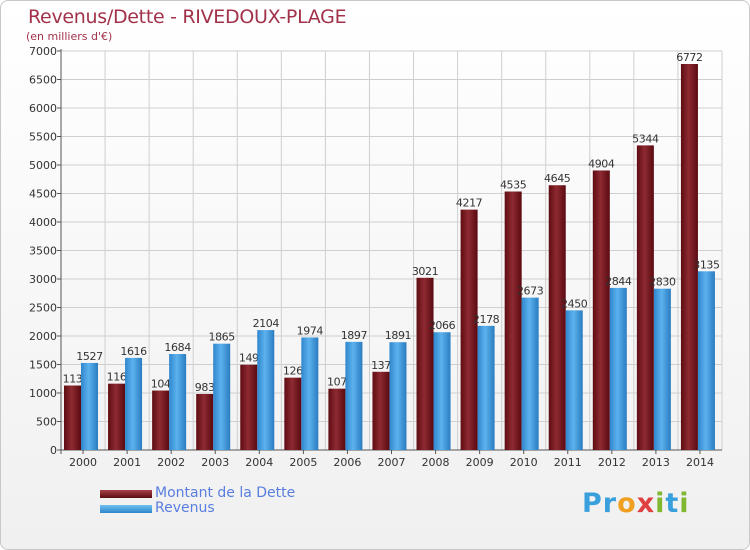 The image size is (750, 550). I want to click on x-tick-label: 2010, so click(524, 462).